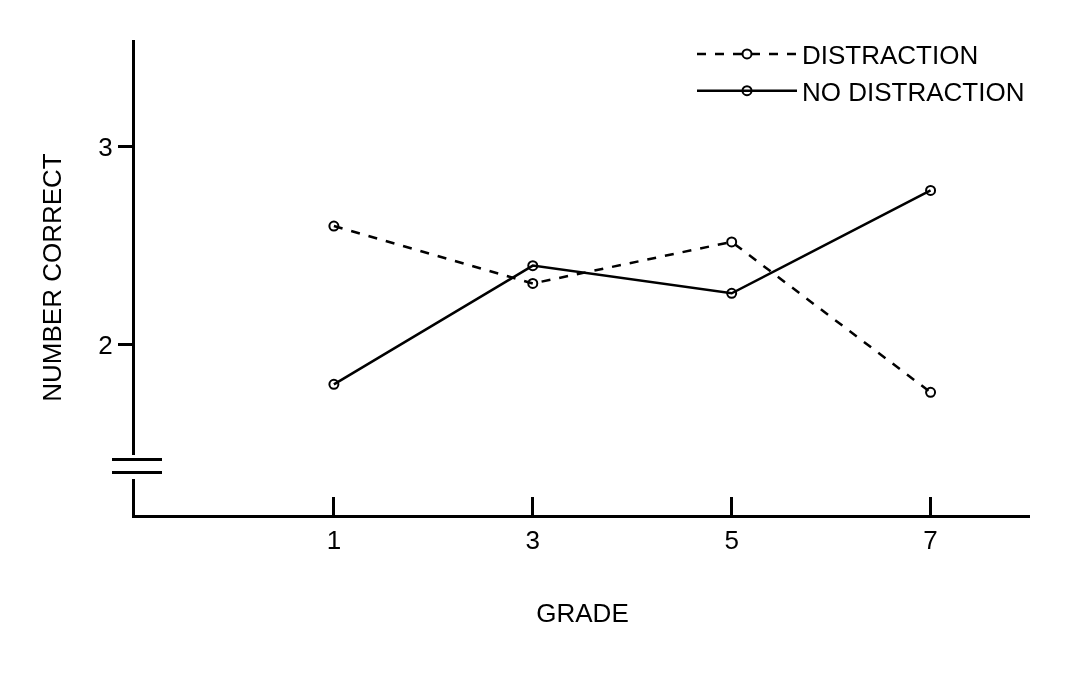  Describe the element at coordinates (930, 540) in the screenshot. I see `x-tick-label: 7` at that location.